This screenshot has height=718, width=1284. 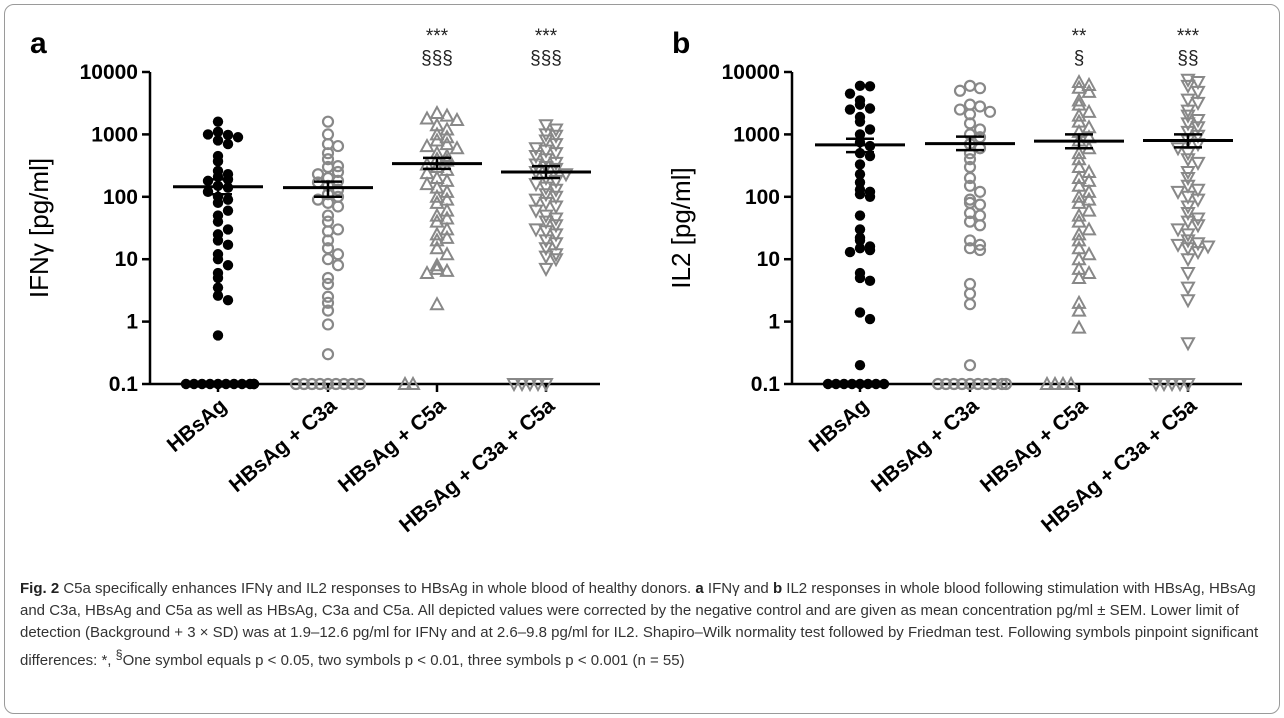 What do you see at coordinates (699, 588) in the screenshot?
I see `caption-panel-a: a` at bounding box center [699, 588].